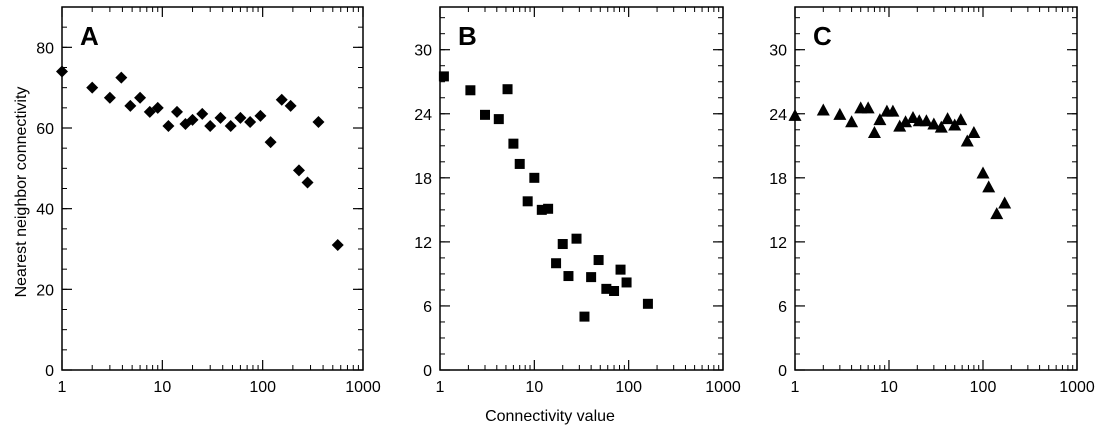  What do you see at coordinates (1077, 387) in the screenshot?
I see `panel-c-x-tick-label: 1000` at bounding box center [1077, 387].